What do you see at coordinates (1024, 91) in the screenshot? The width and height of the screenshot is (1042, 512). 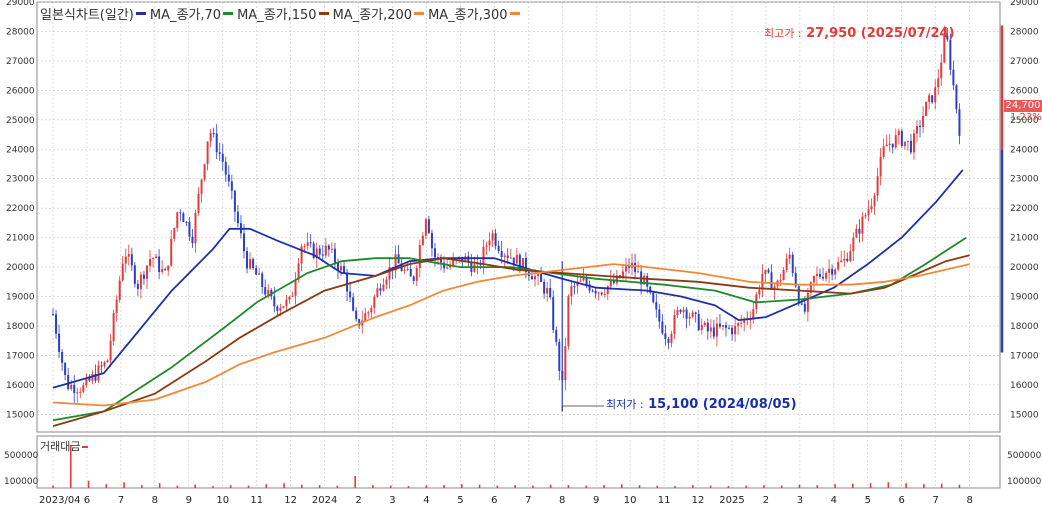 I see `y-tick-label-right: 26000` at bounding box center [1024, 91].